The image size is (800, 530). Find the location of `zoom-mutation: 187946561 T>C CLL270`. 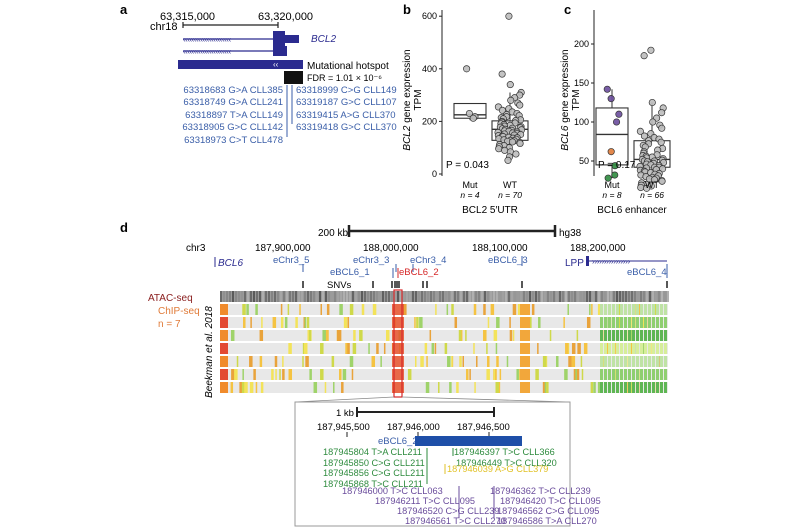

zoom-mutation: 187946561 T>C CLL270 is located at coordinates (455, 521).